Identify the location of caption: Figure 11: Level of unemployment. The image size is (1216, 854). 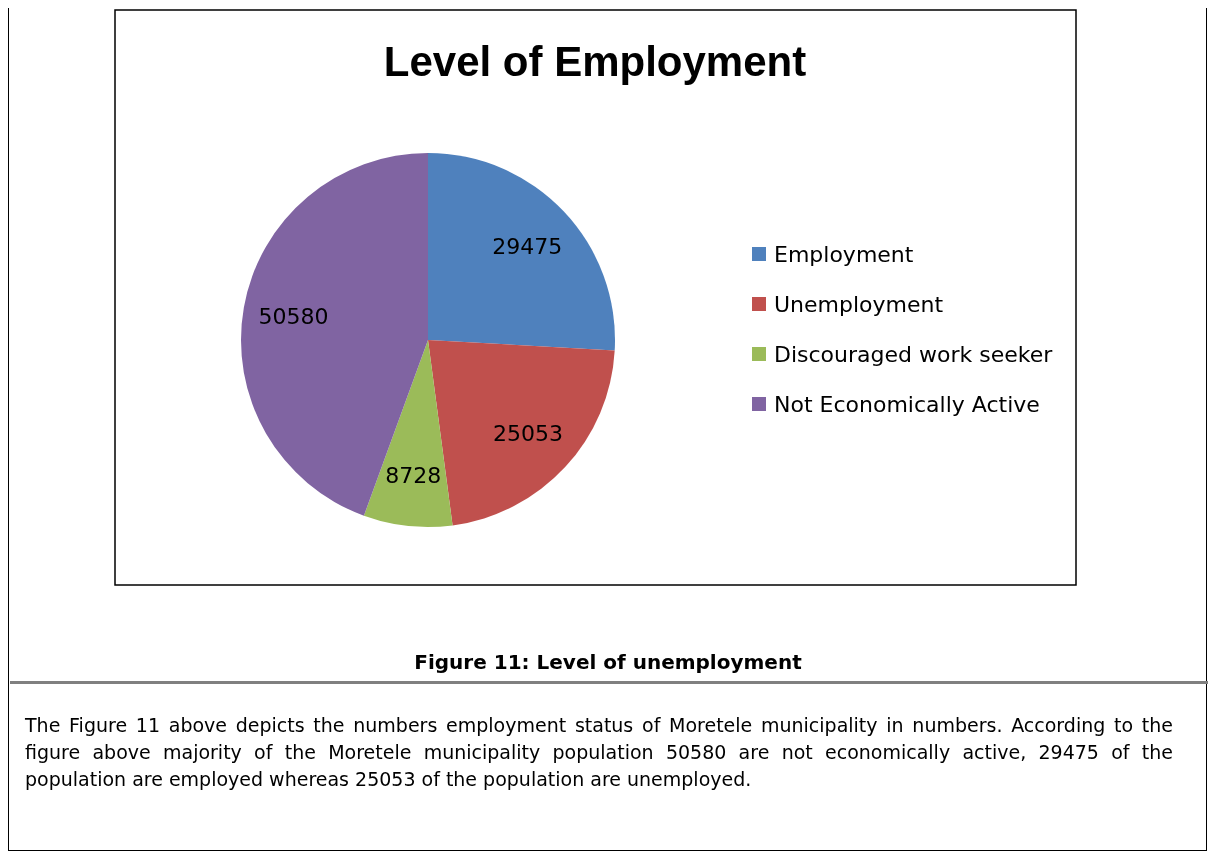
(608, 662).